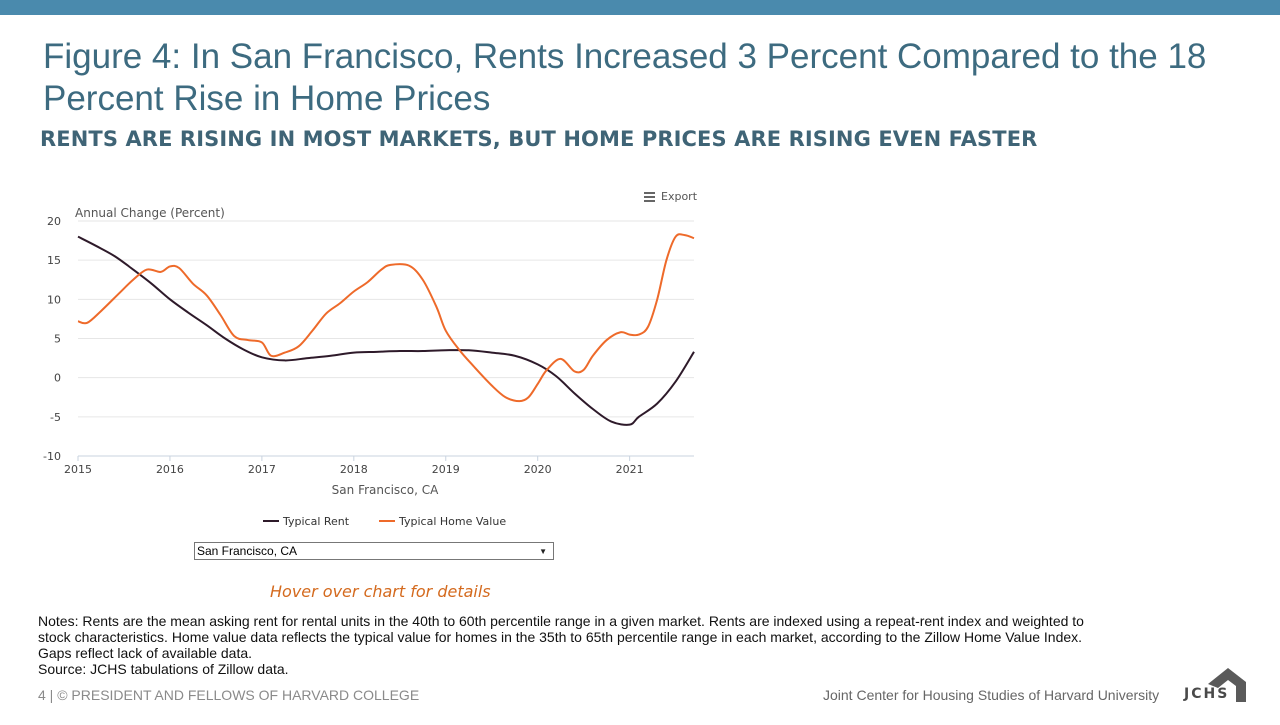 The image size is (1280, 725). I want to click on legend-layer: Typical Rent Typical Home Value, so click(384, 521).